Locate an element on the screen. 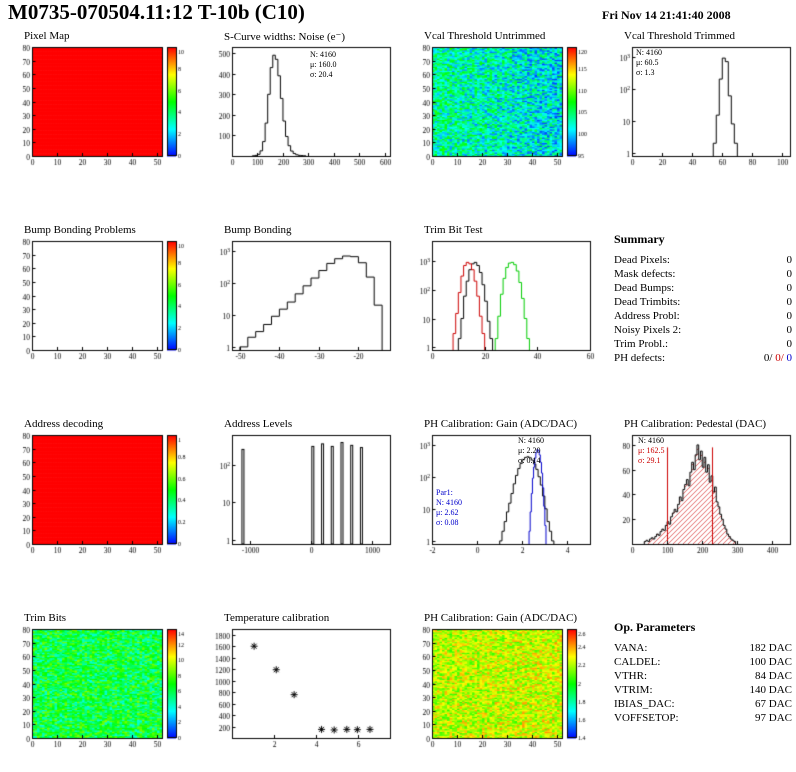 The image size is (796, 772). panel-trim-bits-map: Trim Bits is located at coordinates (103, 690).